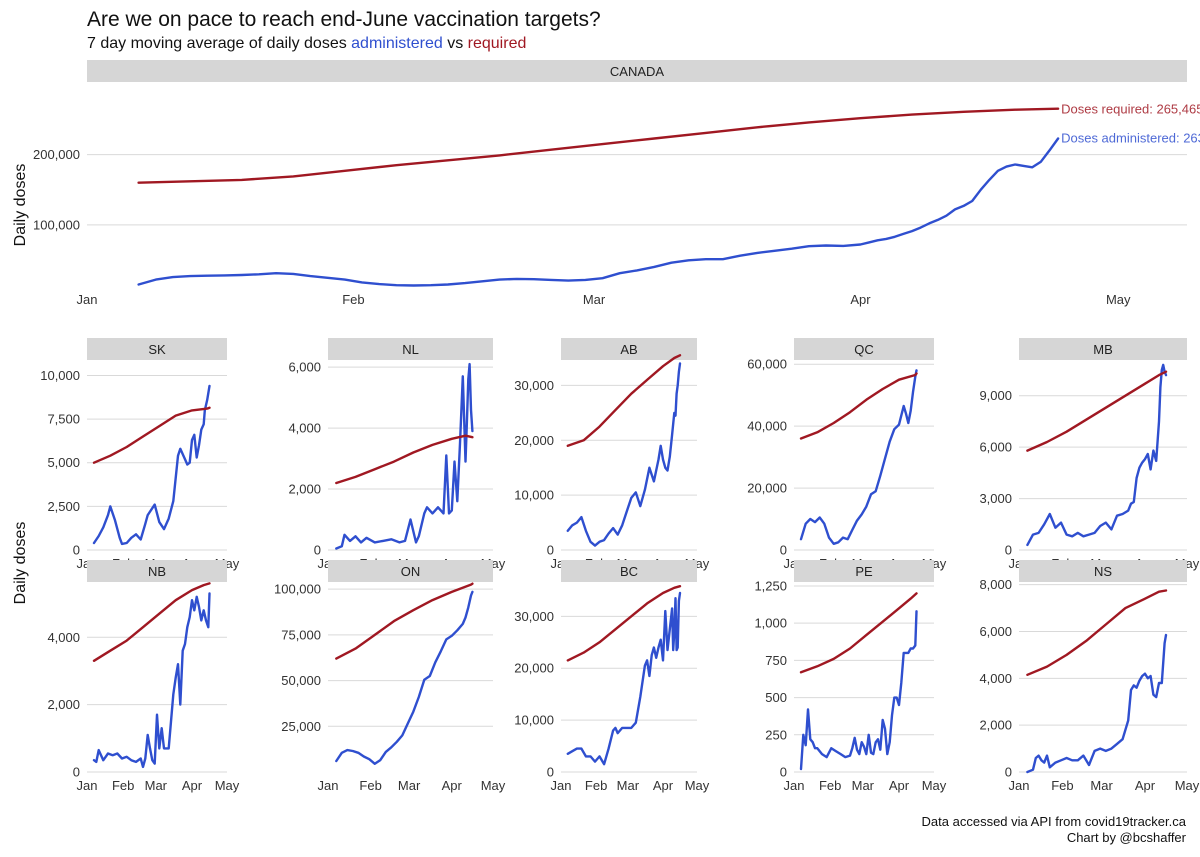  What do you see at coordinates (624, 623) in the screenshot?
I see `series-line-required-bc` at bounding box center [624, 623].